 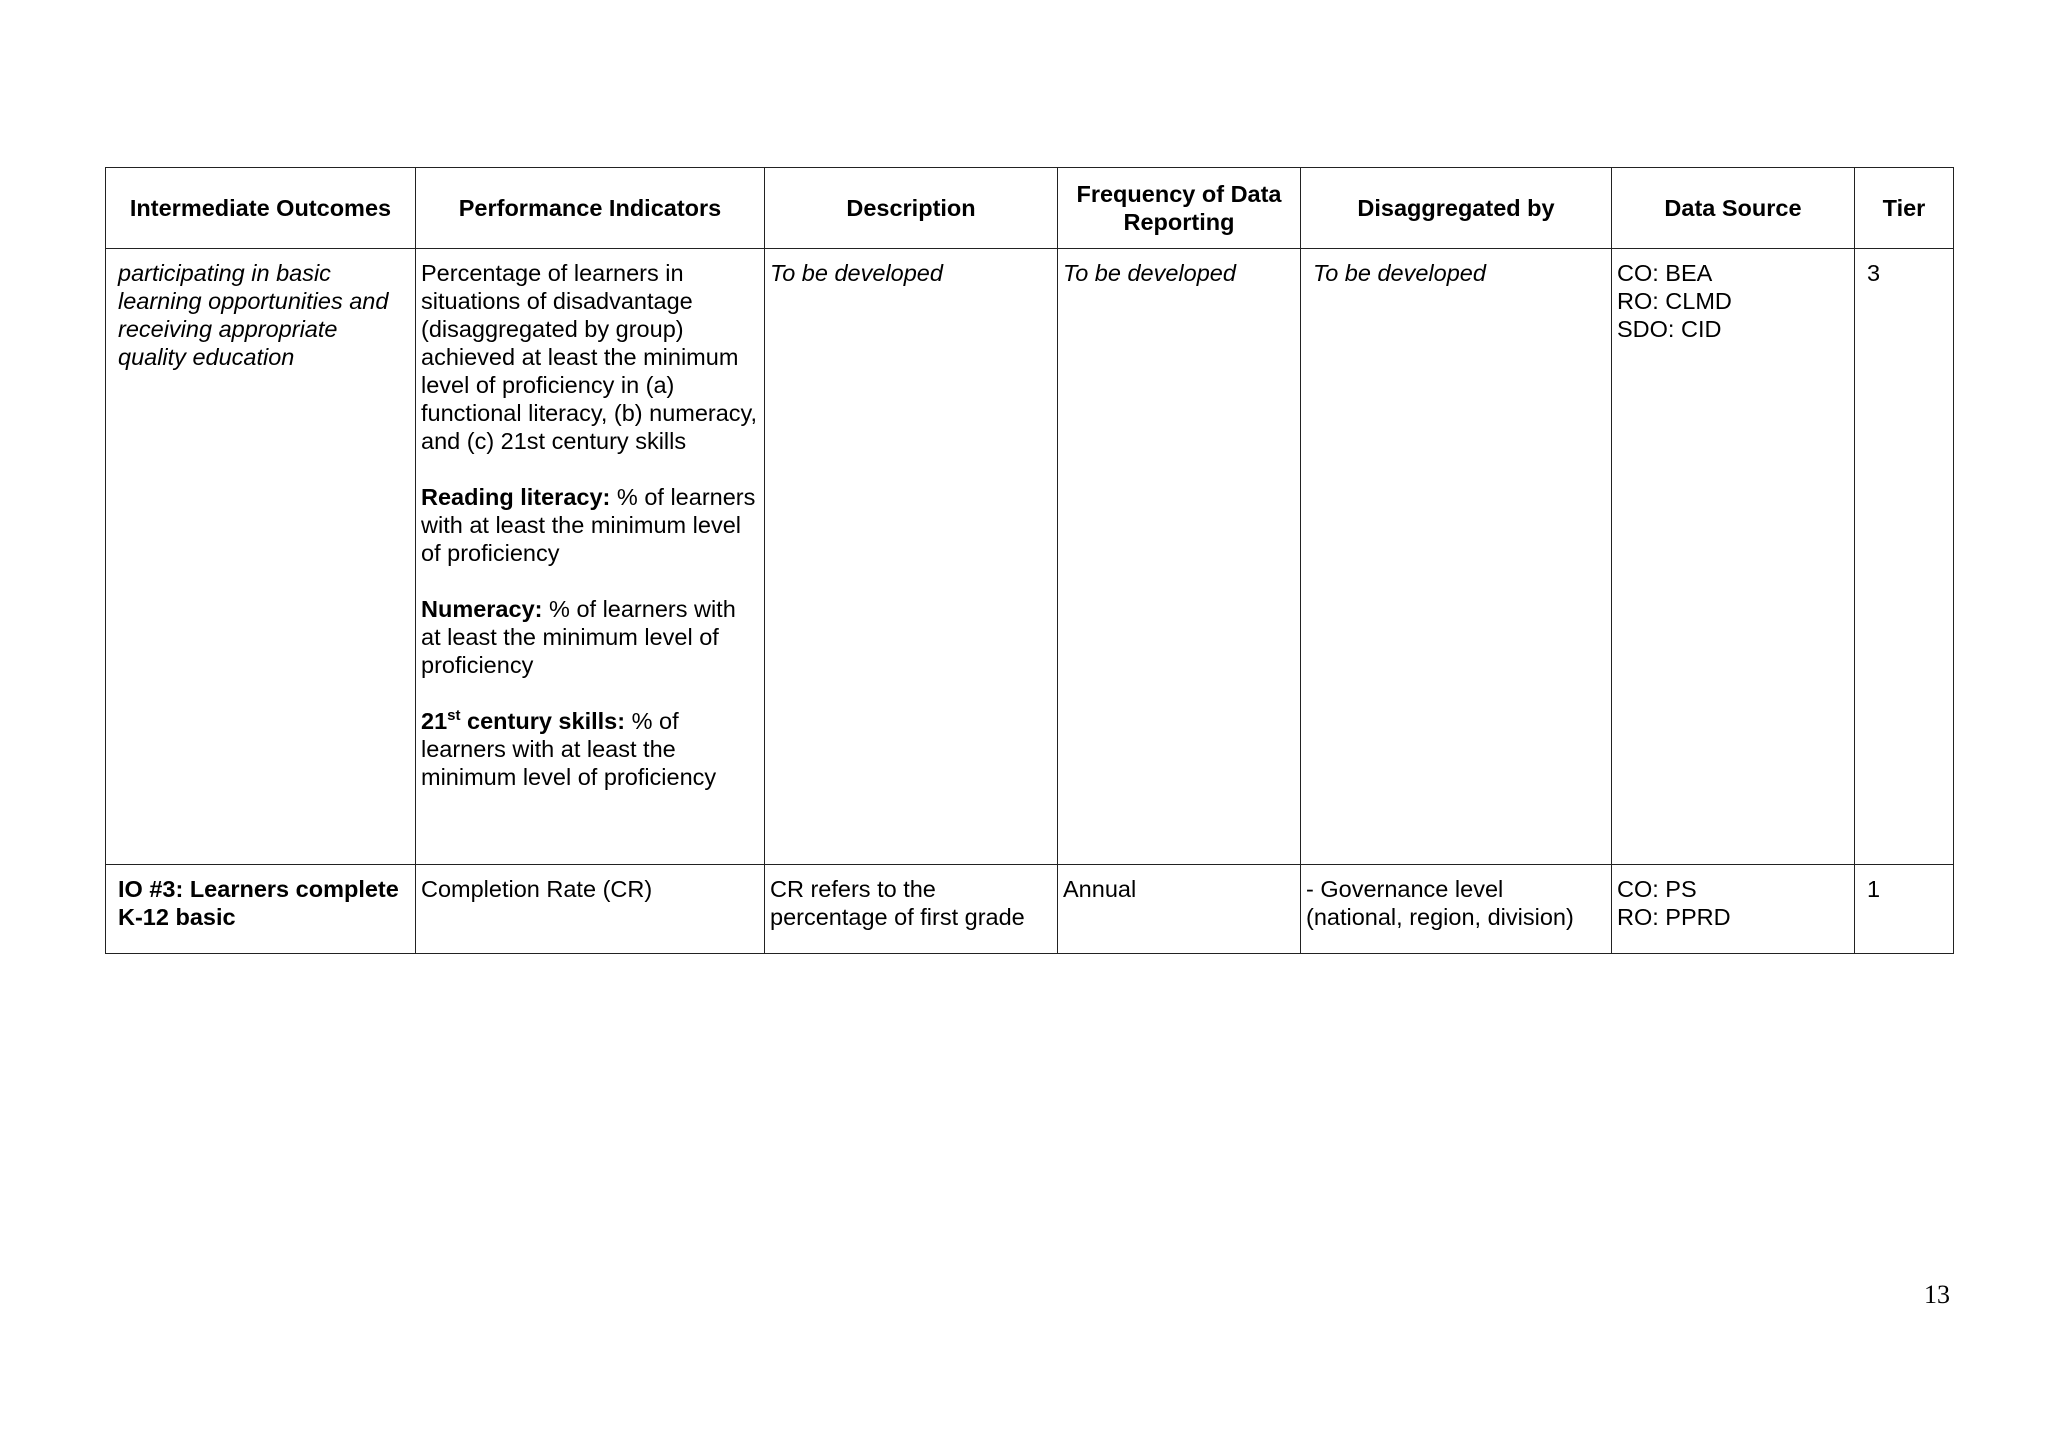 What do you see at coordinates (1456, 208) in the screenshot?
I see `header-disaggregated-by: Disaggregated by` at bounding box center [1456, 208].